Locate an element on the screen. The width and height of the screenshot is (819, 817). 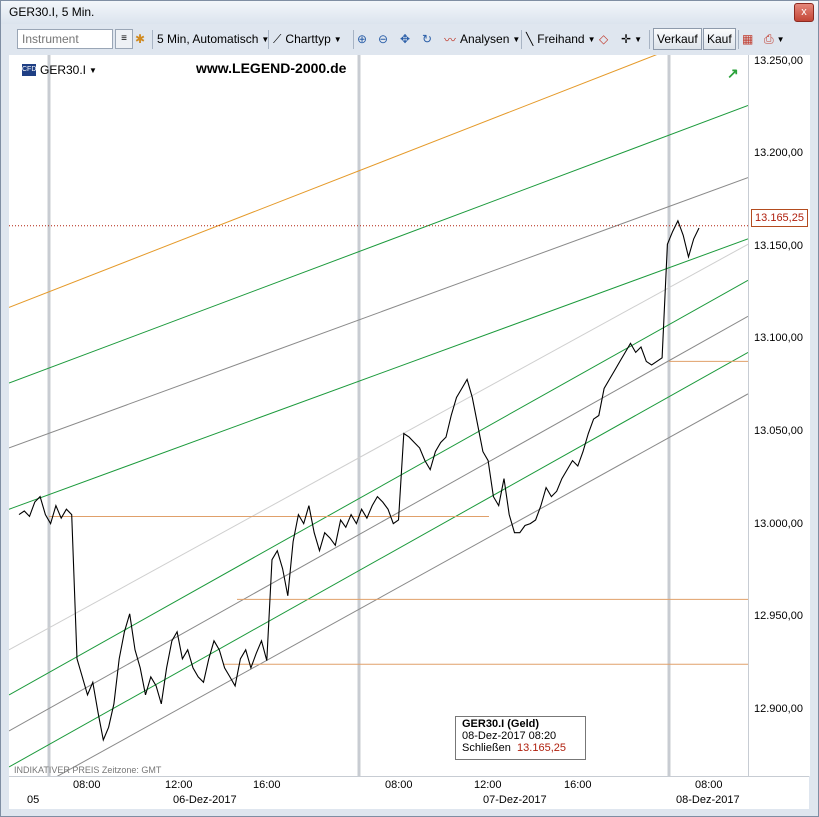
buy-button: Kauf is located at coordinates (719, 39).